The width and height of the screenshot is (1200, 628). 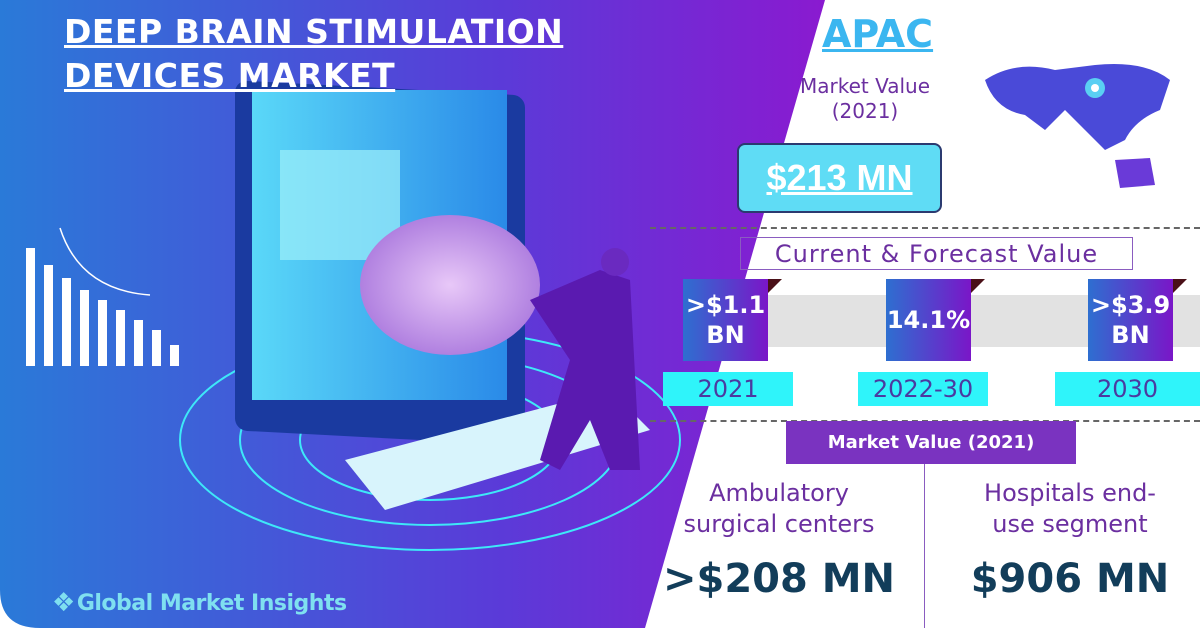 I want to click on page-title: DEEP BRAIN STIMULATION DEVICES MARKET, so click(x=313, y=54).